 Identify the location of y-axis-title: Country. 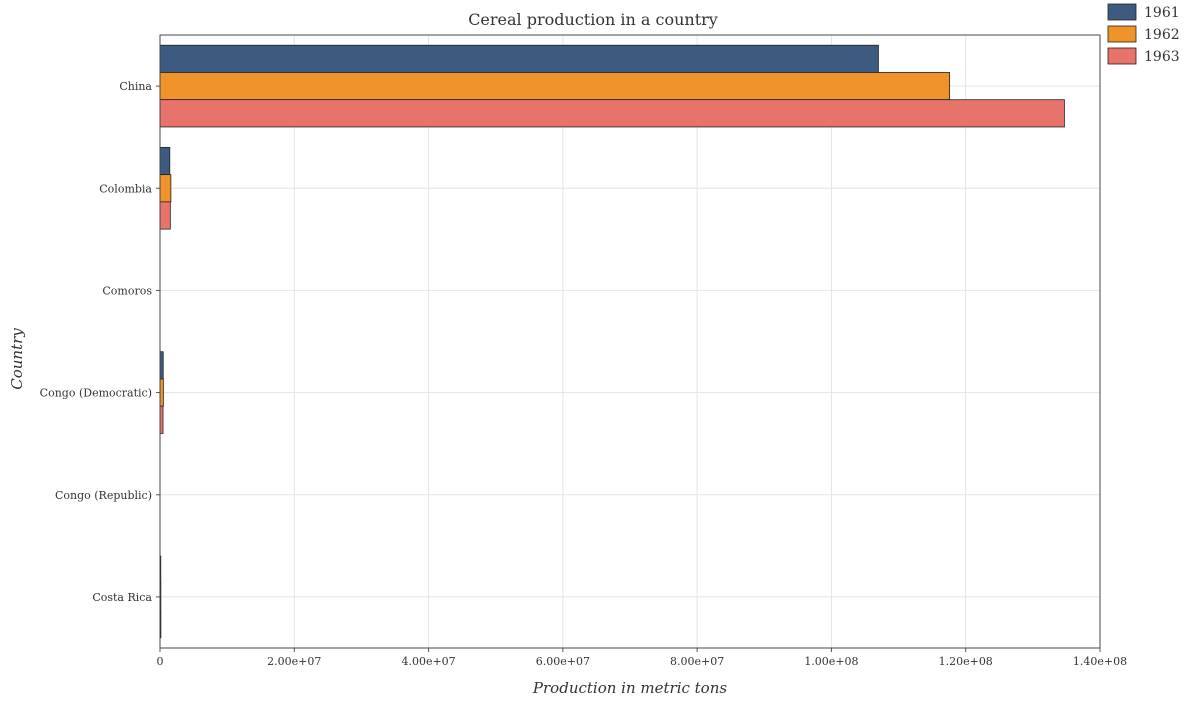
(17, 359).